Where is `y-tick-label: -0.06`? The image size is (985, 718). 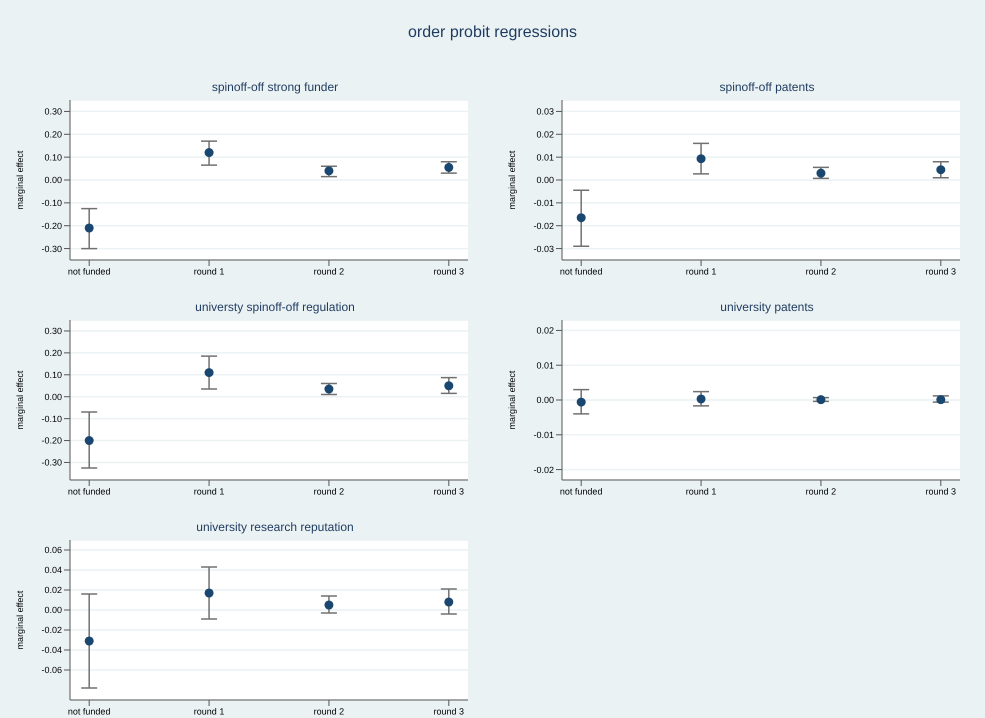 y-tick-label: -0.06 is located at coordinates (51, 670).